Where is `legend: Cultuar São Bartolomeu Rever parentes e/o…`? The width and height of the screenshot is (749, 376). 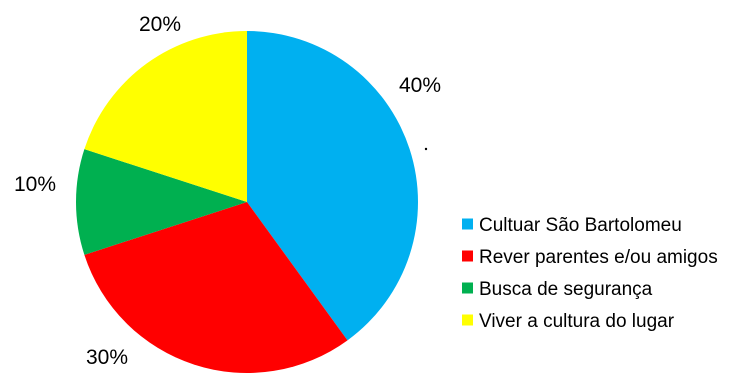 legend: Cultuar São Bartolomeu Rever parentes e/o… is located at coordinates (590, 273).